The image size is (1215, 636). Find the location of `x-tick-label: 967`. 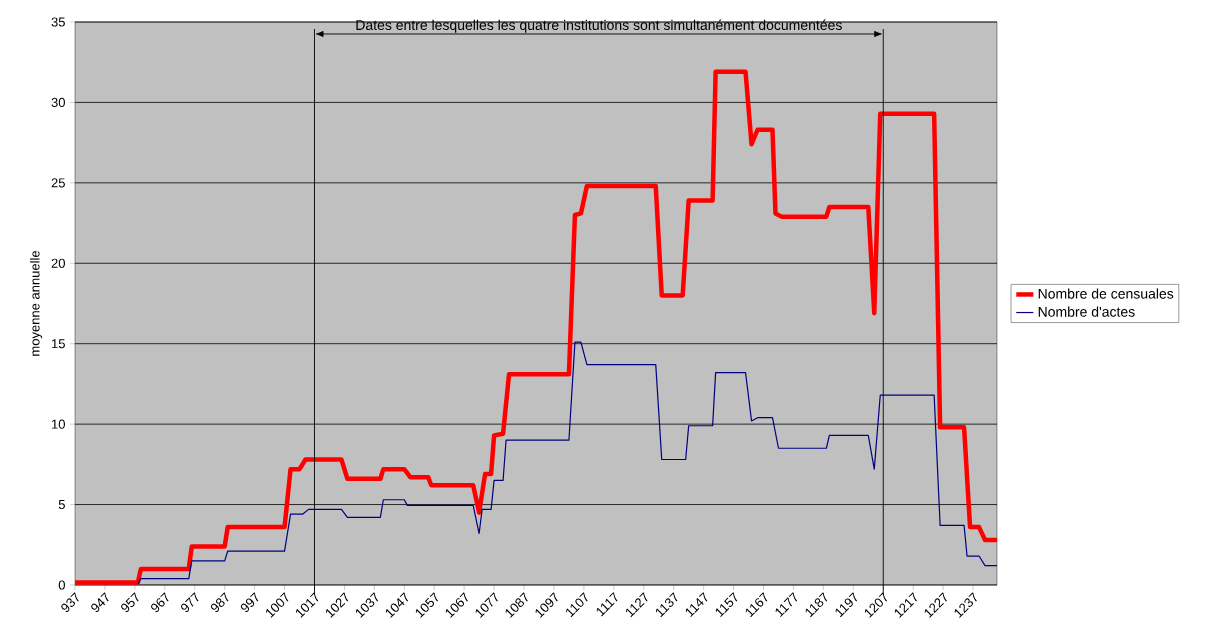

x-tick-label: 967 is located at coordinates (160, 602).